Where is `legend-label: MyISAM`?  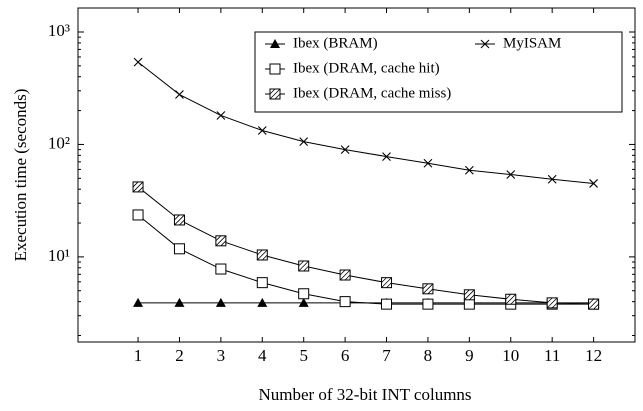 legend-label: MyISAM is located at coordinates (532, 43).